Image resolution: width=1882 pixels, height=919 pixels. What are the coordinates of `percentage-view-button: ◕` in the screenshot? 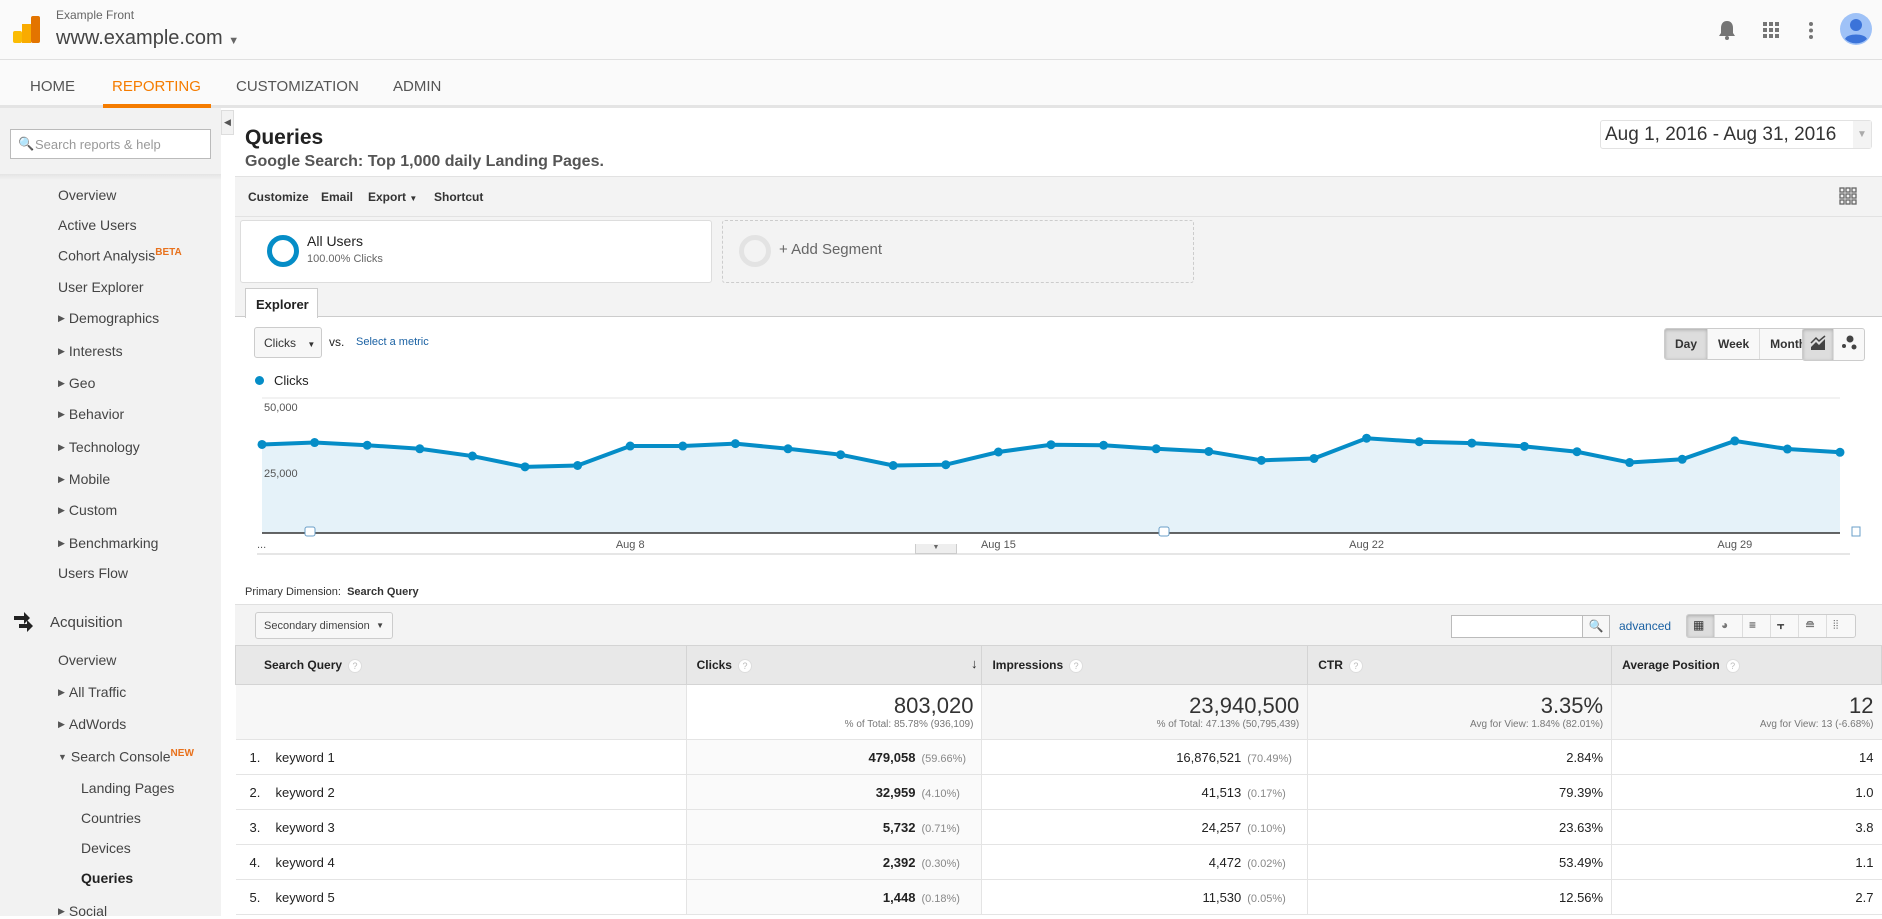 It's located at (1729, 626).